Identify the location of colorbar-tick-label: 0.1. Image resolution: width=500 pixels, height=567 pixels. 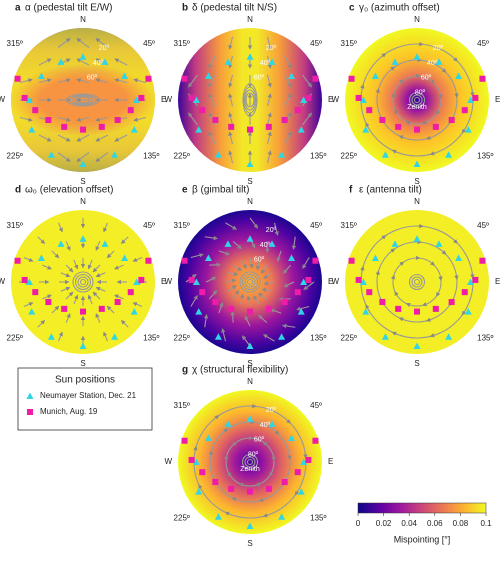
(486, 523).